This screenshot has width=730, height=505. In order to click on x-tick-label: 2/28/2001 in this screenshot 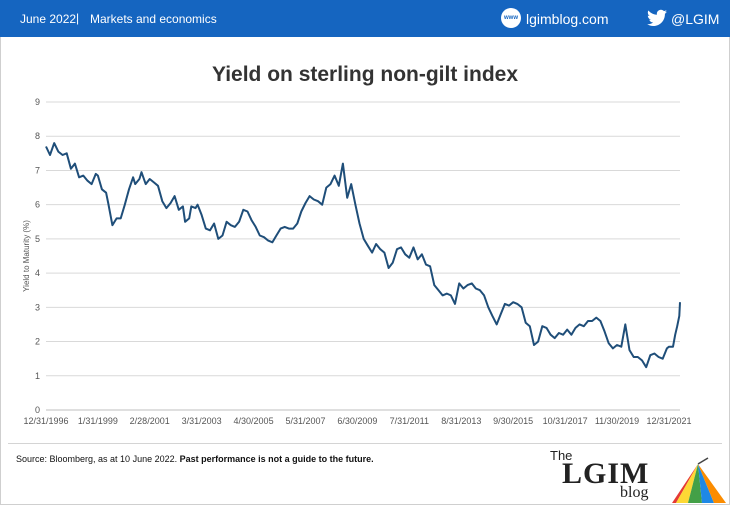, I will do `click(150, 421)`.